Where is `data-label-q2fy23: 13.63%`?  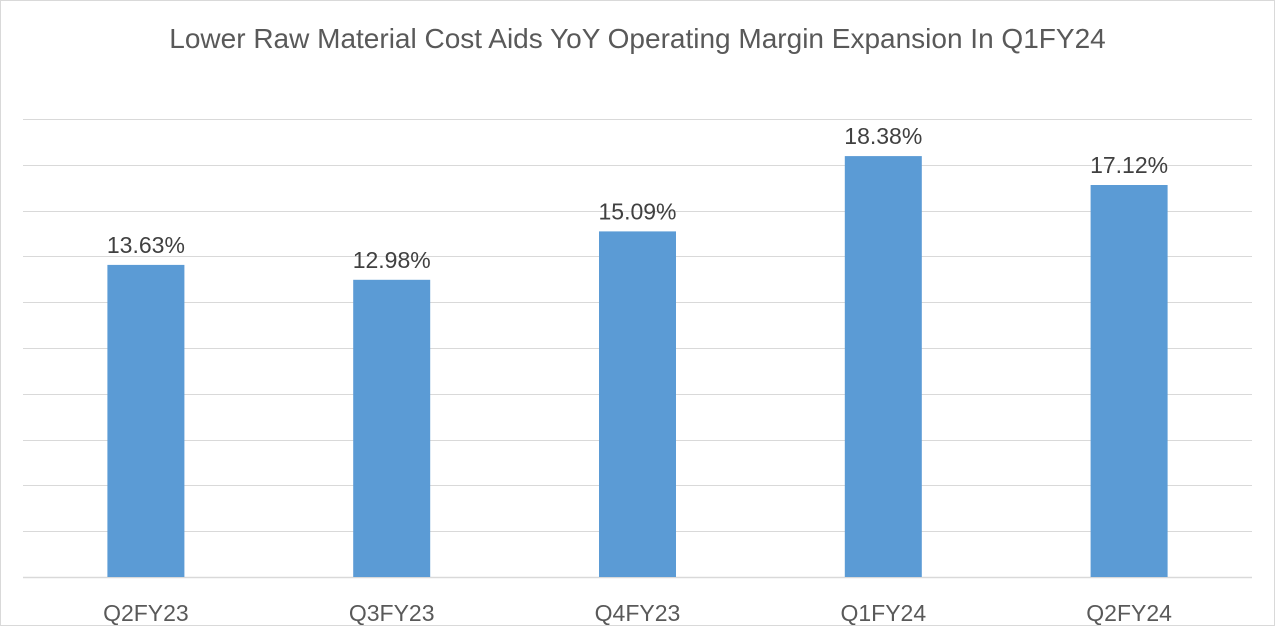
data-label-q2fy23: 13.63% is located at coordinates (146, 245).